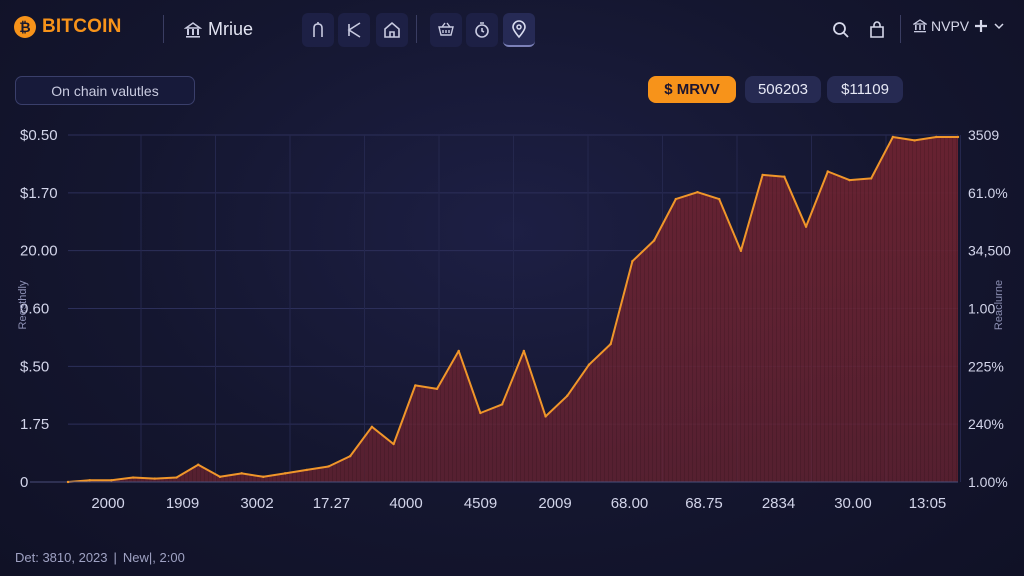  Describe the element at coordinates (950, 26) in the screenshot. I see `user-label: NVPV` at that location.